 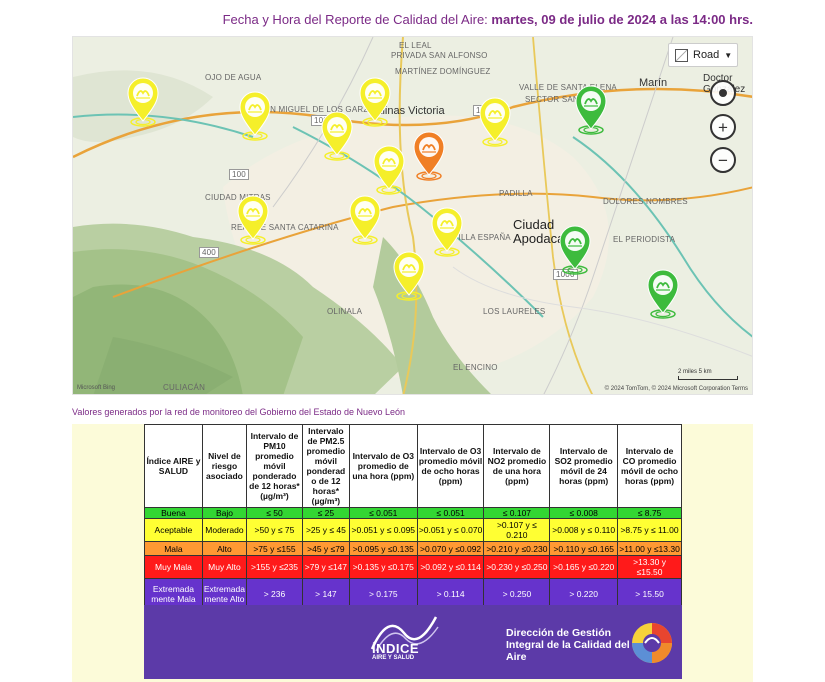 What do you see at coordinates (450, 567) in the screenshot?
I see `aqi-cell: >0.092 y ≤0.114` at bounding box center [450, 567].